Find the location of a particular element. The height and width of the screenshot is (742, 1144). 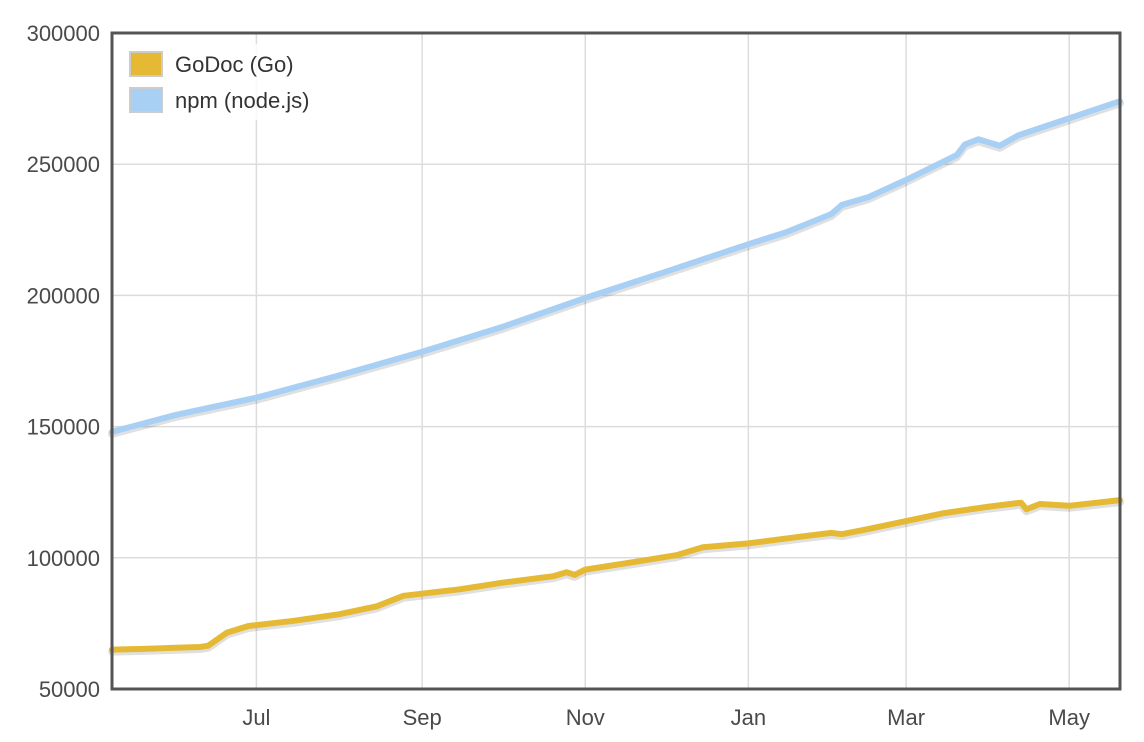

legend-swatch-godoc is located at coordinates (146, 64).